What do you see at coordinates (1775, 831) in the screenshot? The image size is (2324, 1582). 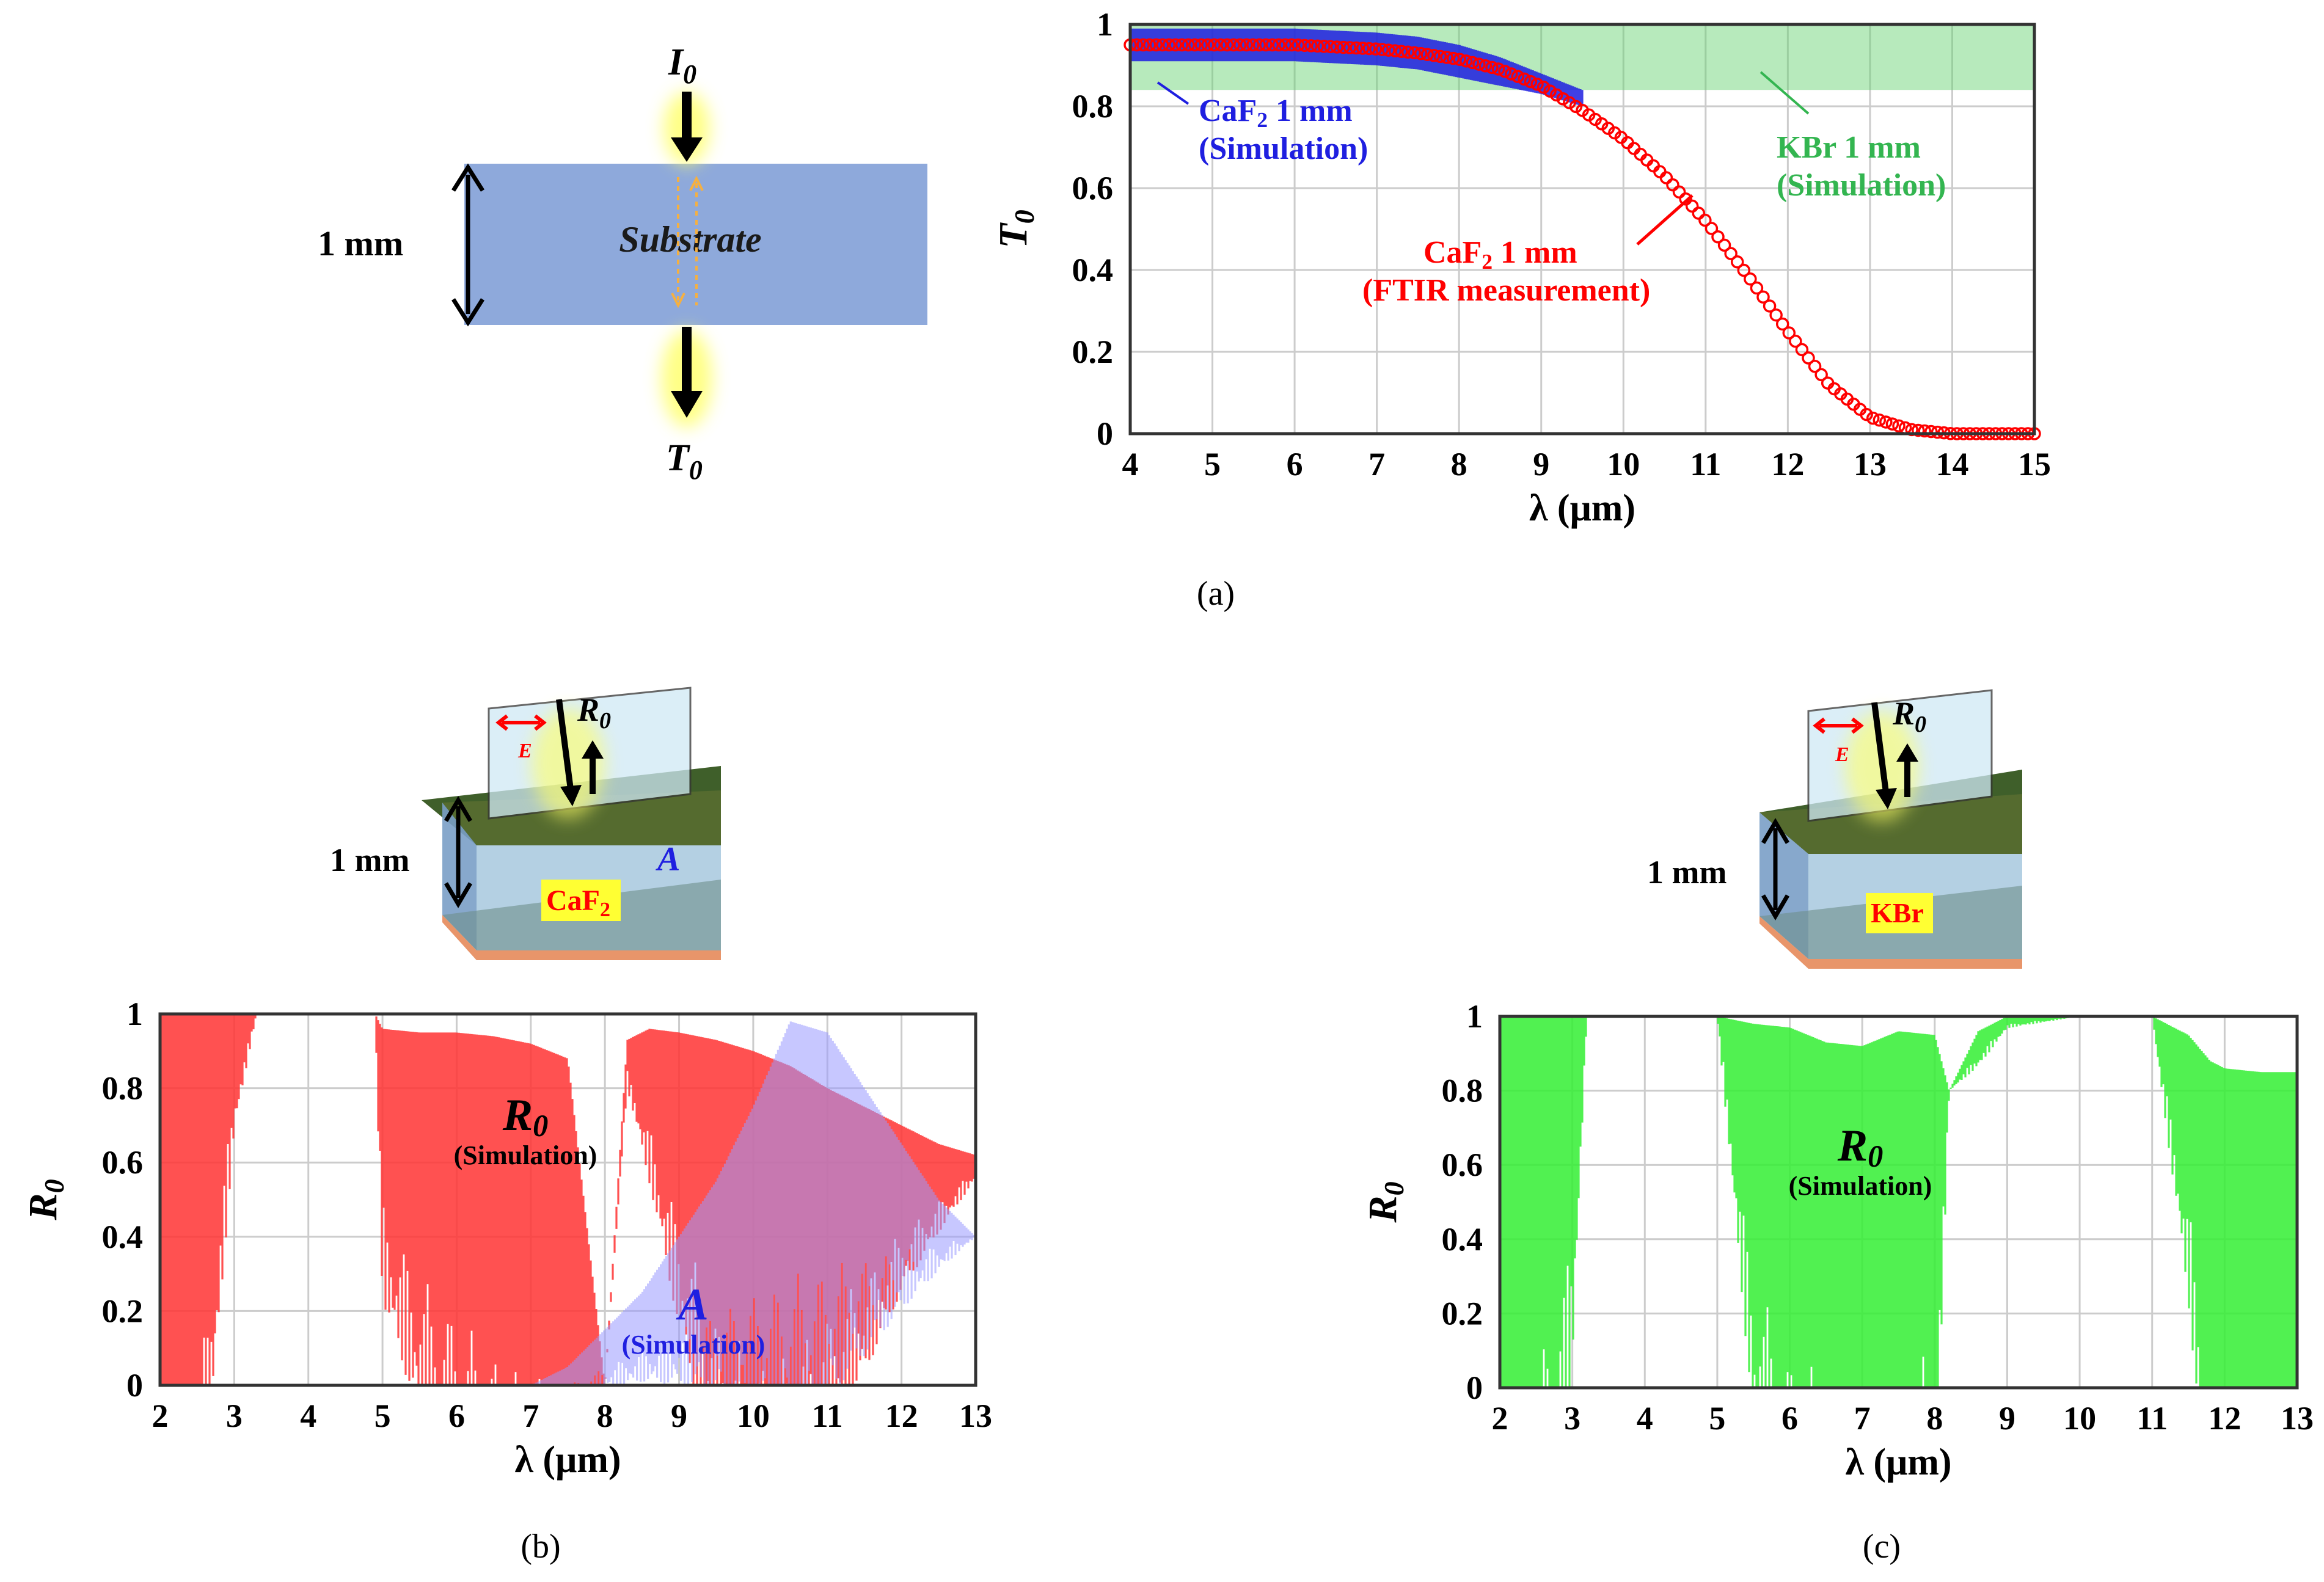 I see `thickness-arrow-top-c-icon` at bounding box center [1775, 831].